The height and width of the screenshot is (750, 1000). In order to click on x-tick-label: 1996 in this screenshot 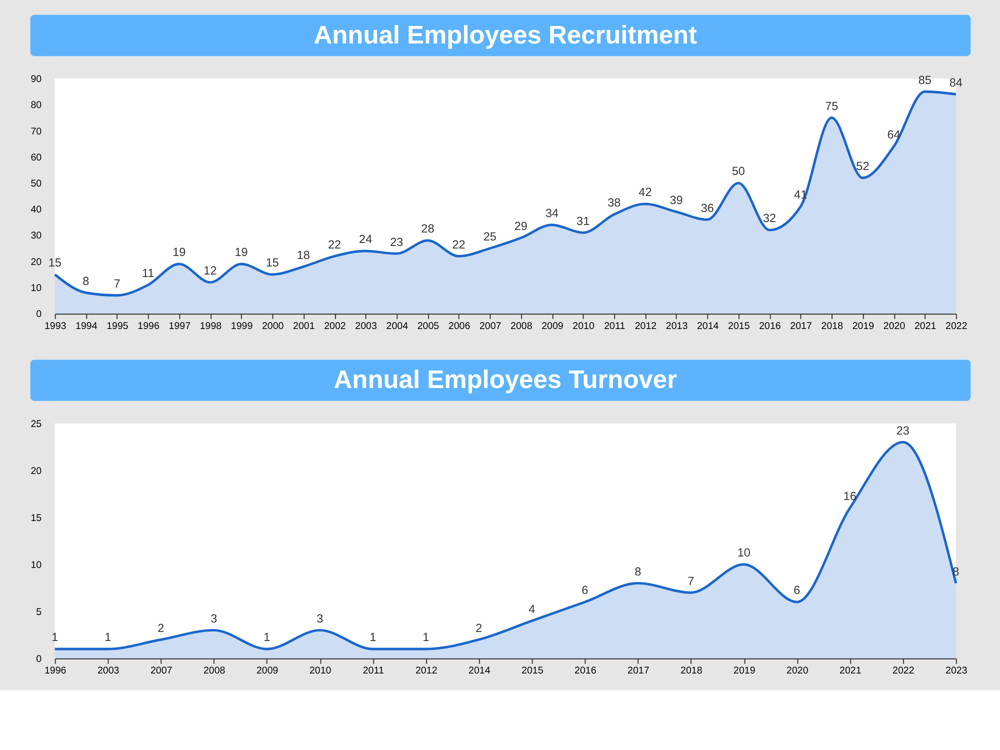, I will do `click(149, 326)`.